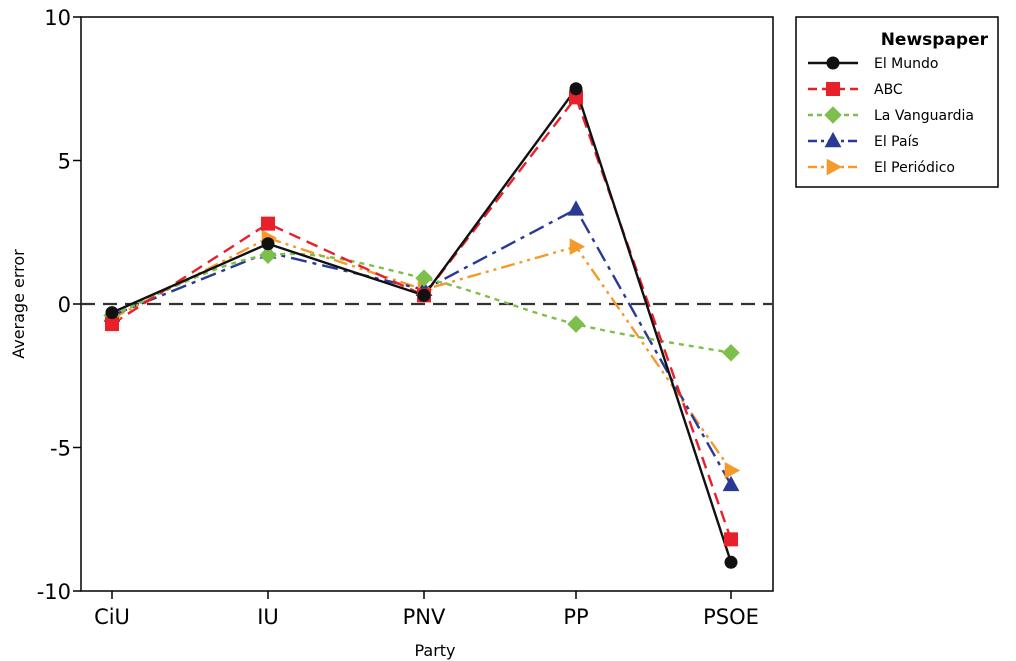  What do you see at coordinates (64, 305) in the screenshot?
I see `y-tick-label: 0` at bounding box center [64, 305].